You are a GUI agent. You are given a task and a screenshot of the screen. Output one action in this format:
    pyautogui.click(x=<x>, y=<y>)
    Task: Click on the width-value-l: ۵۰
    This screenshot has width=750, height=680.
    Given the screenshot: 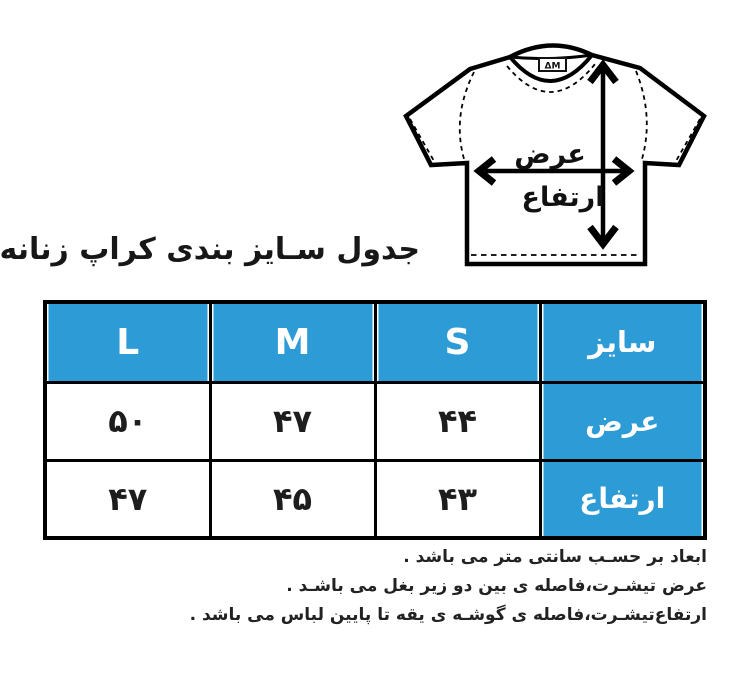 What is the action you would take?
    pyautogui.click(x=127, y=421)
    